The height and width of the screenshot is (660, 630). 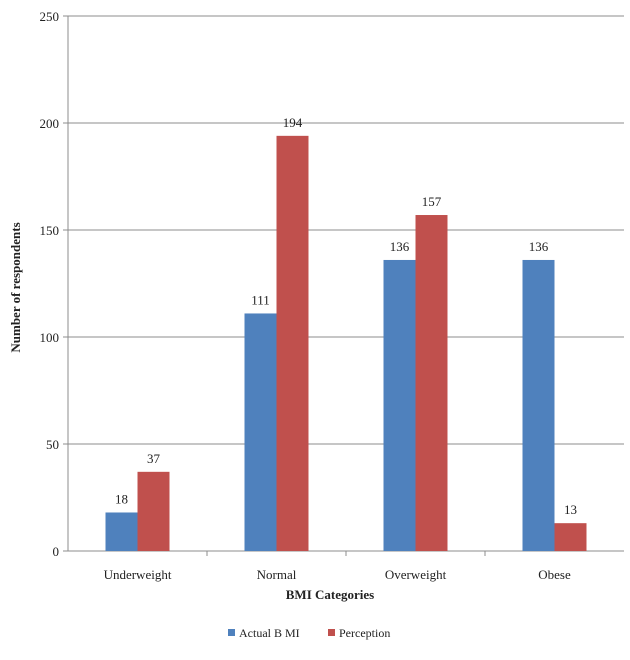 What do you see at coordinates (292, 343) in the screenshot?
I see `bar-perception-normal` at bounding box center [292, 343].